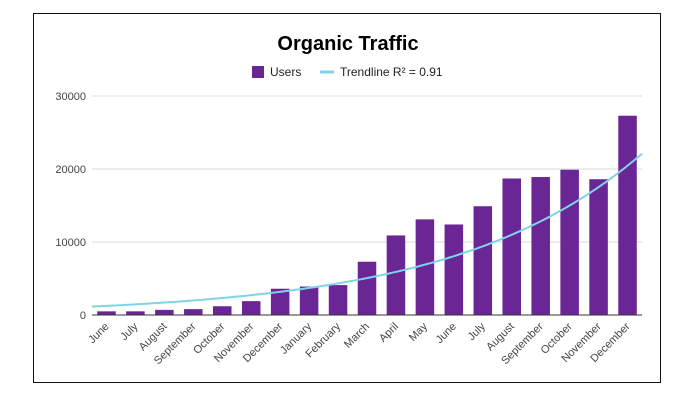 The height and width of the screenshot is (400, 700). What do you see at coordinates (391, 72) in the screenshot?
I see `legend-label-trendline: Trendline R² = 0.91` at bounding box center [391, 72].